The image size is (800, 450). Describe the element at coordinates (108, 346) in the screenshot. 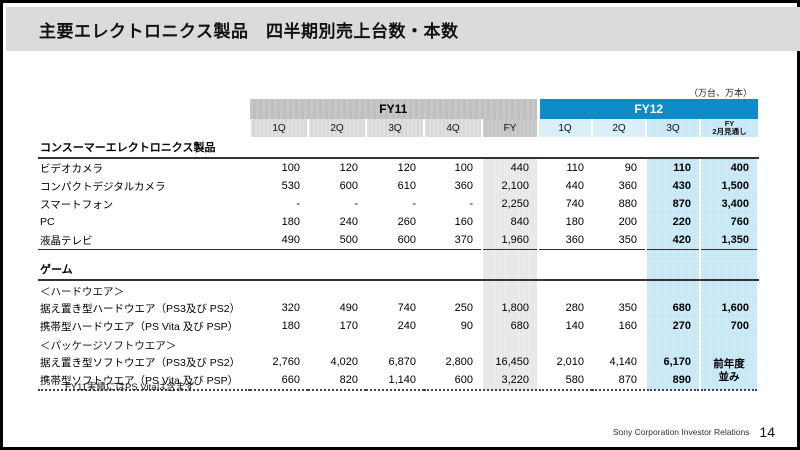

I see `sub-label: ＜パッケージソフトウエア＞` at that location.